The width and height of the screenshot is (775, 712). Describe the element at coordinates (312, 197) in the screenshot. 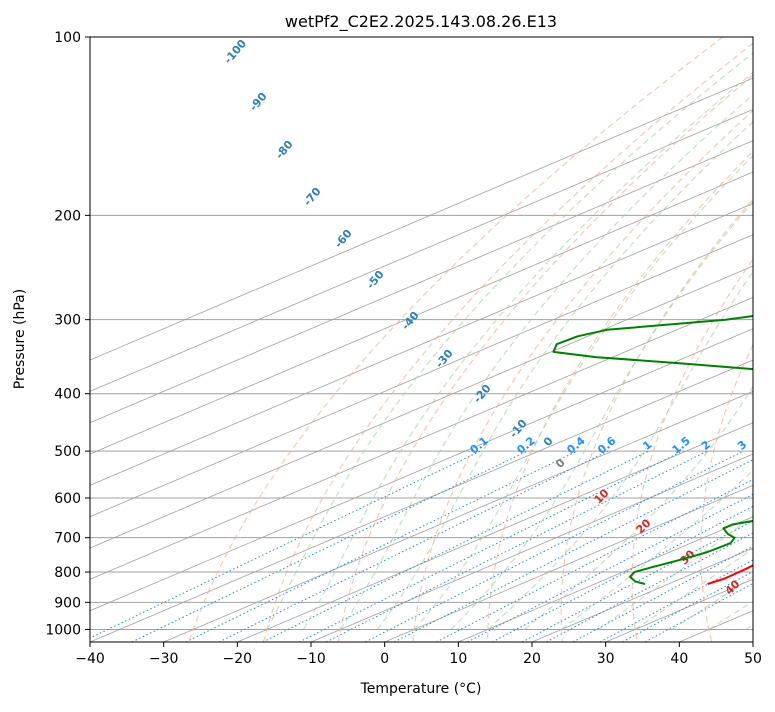

I see `moist-adiabat-label: -70` at that location.